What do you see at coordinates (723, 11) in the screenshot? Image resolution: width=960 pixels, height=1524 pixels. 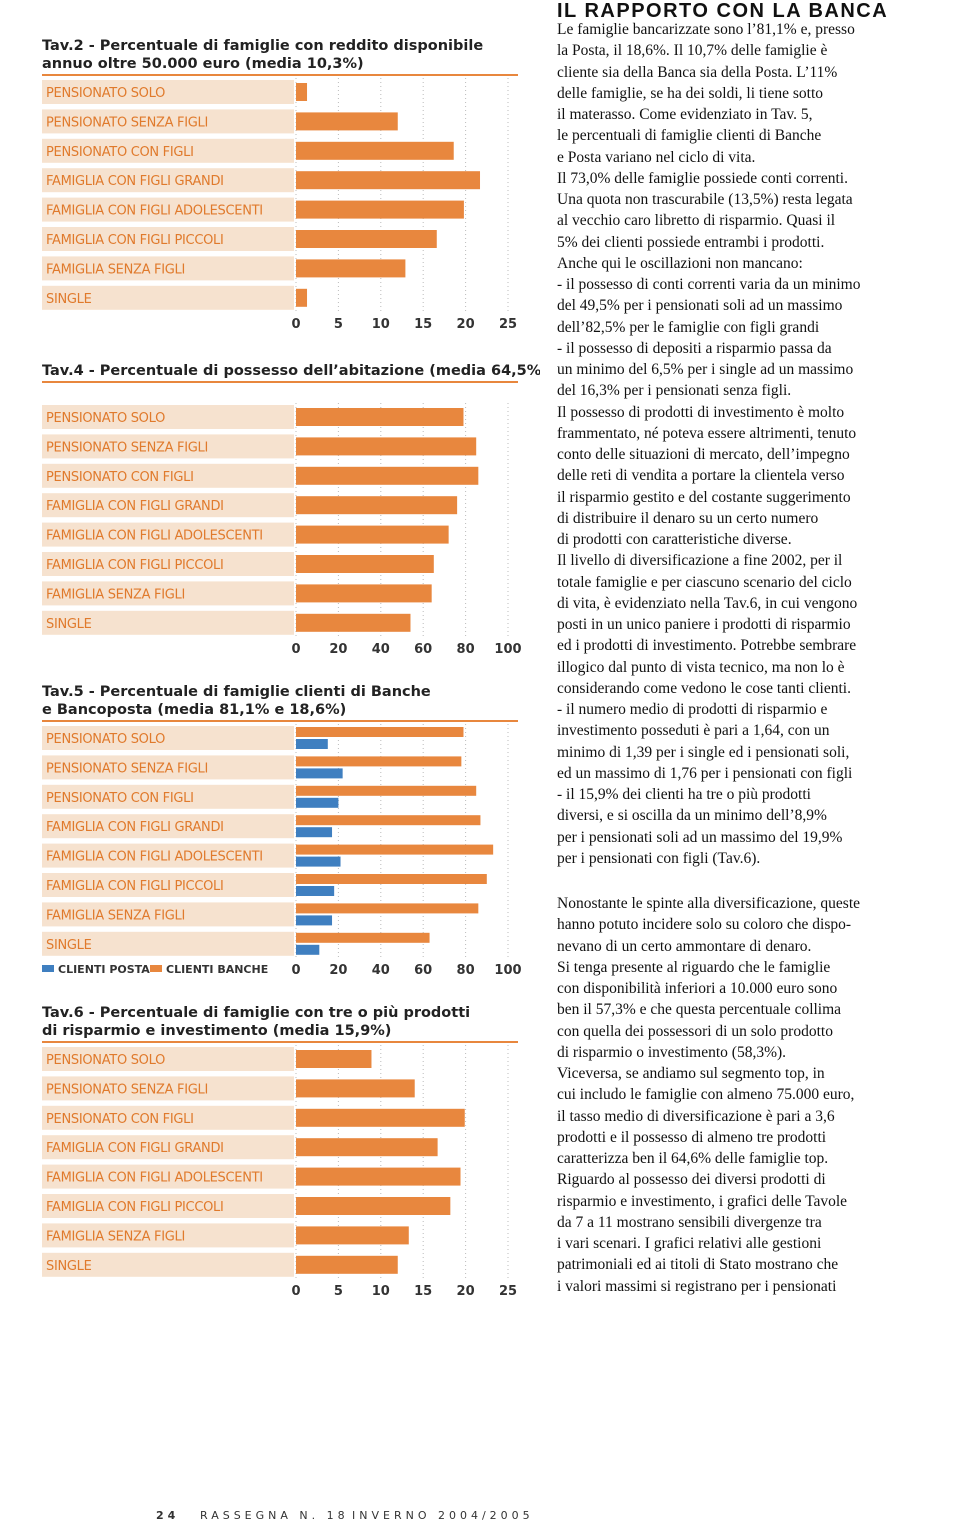 I see `section-header: IL RAPPORTO CON LA BANCA` at bounding box center [723, 11].